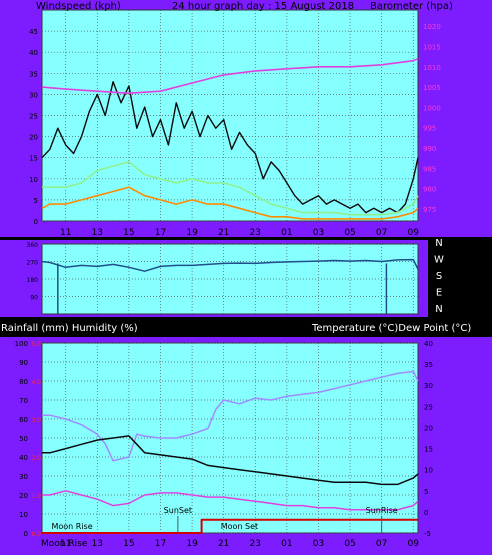 The image size is (492, 555). Describe the element at coordinates (411, 6) in the screenshot. I see `y2-axis-title: Barometer (hpa)` at that location.